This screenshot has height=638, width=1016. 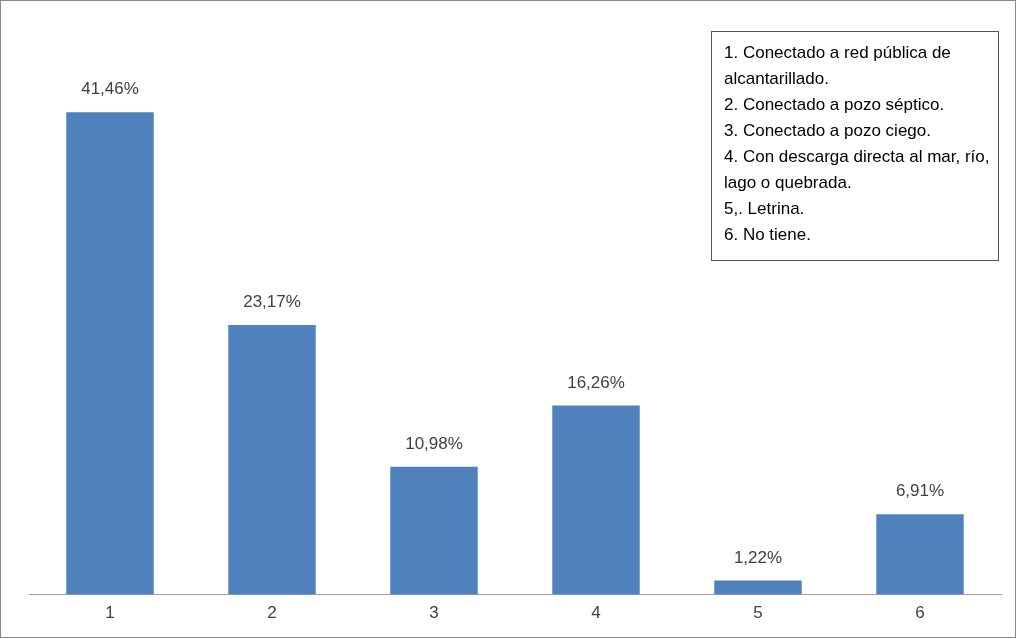 I want to click on x-tick-label: 4, so click(x=596, y=613).